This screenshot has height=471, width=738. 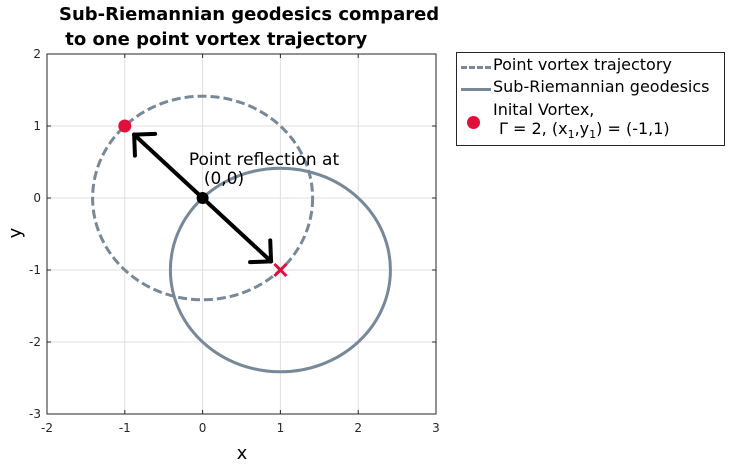 What do you see at coordinates (125, 428) in the screenshot?
I see `x-tick-label: -1` at bounding box center [125, 428].